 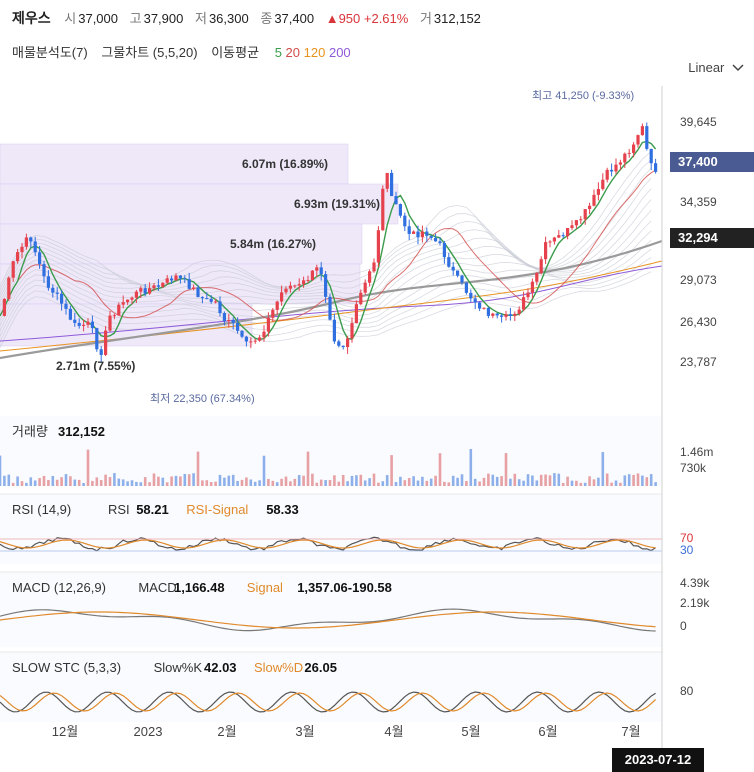 What do you see at coordinates (174, 164) in the screenshot?
I see `volume-profile-band` at bounding box center [174, 164].